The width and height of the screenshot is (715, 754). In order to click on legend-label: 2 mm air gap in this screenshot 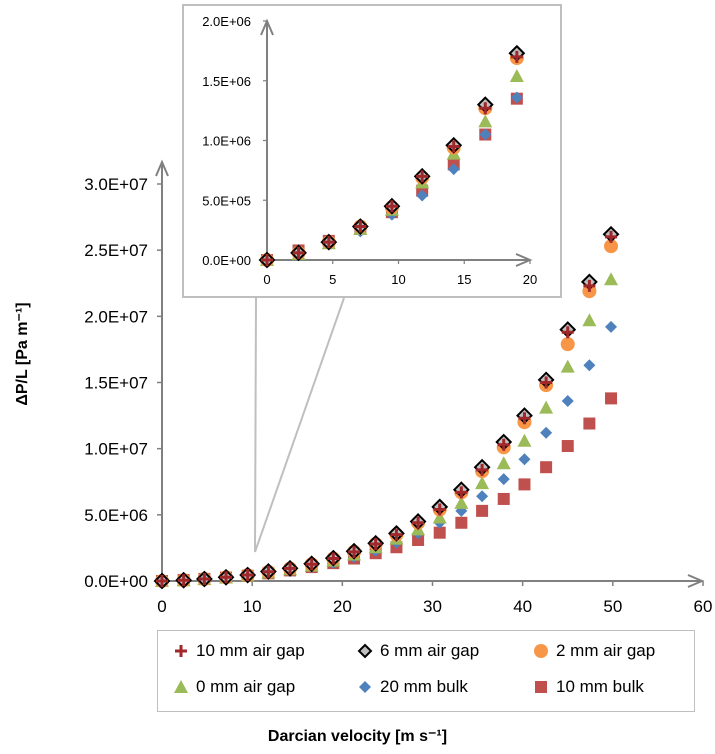, I will do `click(606, 650)`.